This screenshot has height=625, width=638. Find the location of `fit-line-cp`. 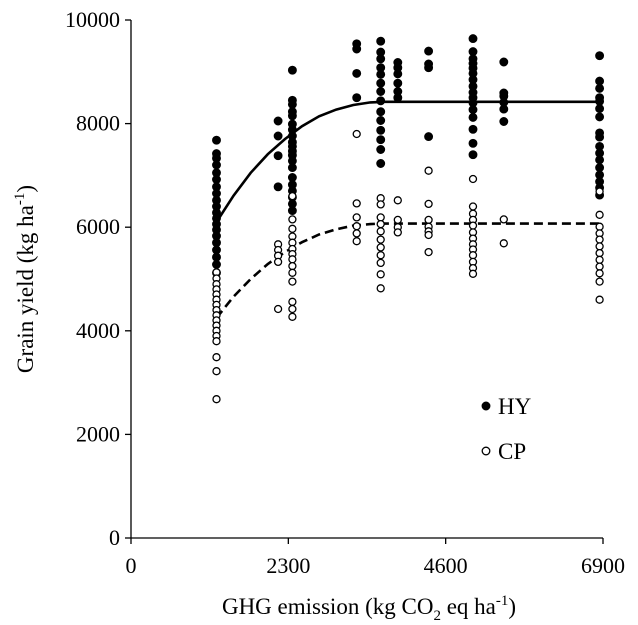

fit-line-cp is located at coordinates (407, 270).